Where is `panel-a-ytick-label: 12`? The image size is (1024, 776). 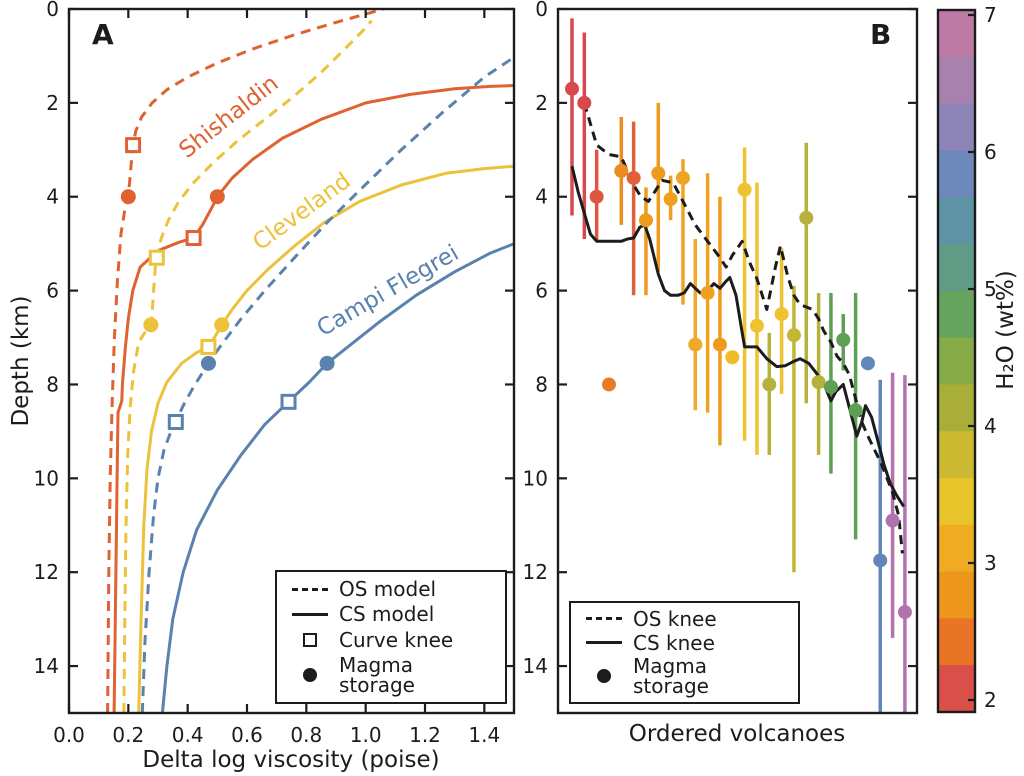
panel-a-ytick-label: 12 is located at coordinates (46, 572).